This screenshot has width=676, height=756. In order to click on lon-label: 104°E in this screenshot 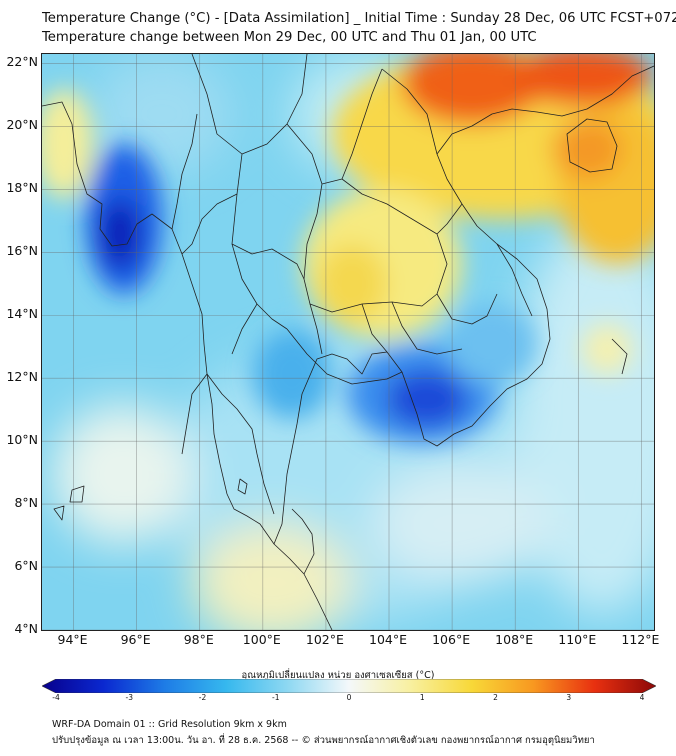, I will do `click(388, 639)`.